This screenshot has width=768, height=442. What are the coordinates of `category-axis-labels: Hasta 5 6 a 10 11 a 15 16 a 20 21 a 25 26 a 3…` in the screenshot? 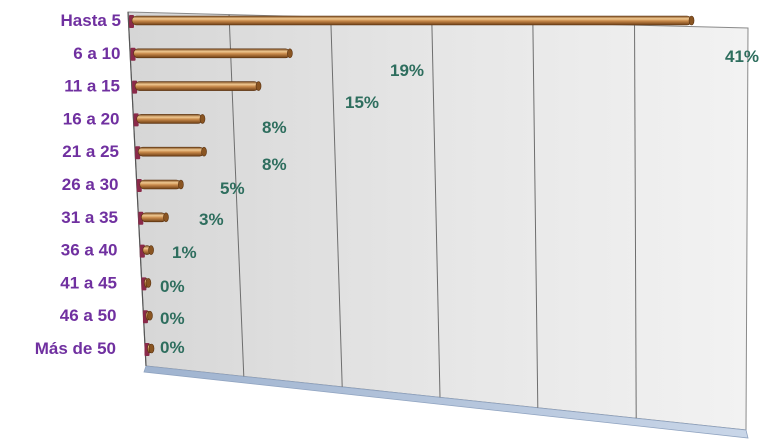 It's located at (78, 184).